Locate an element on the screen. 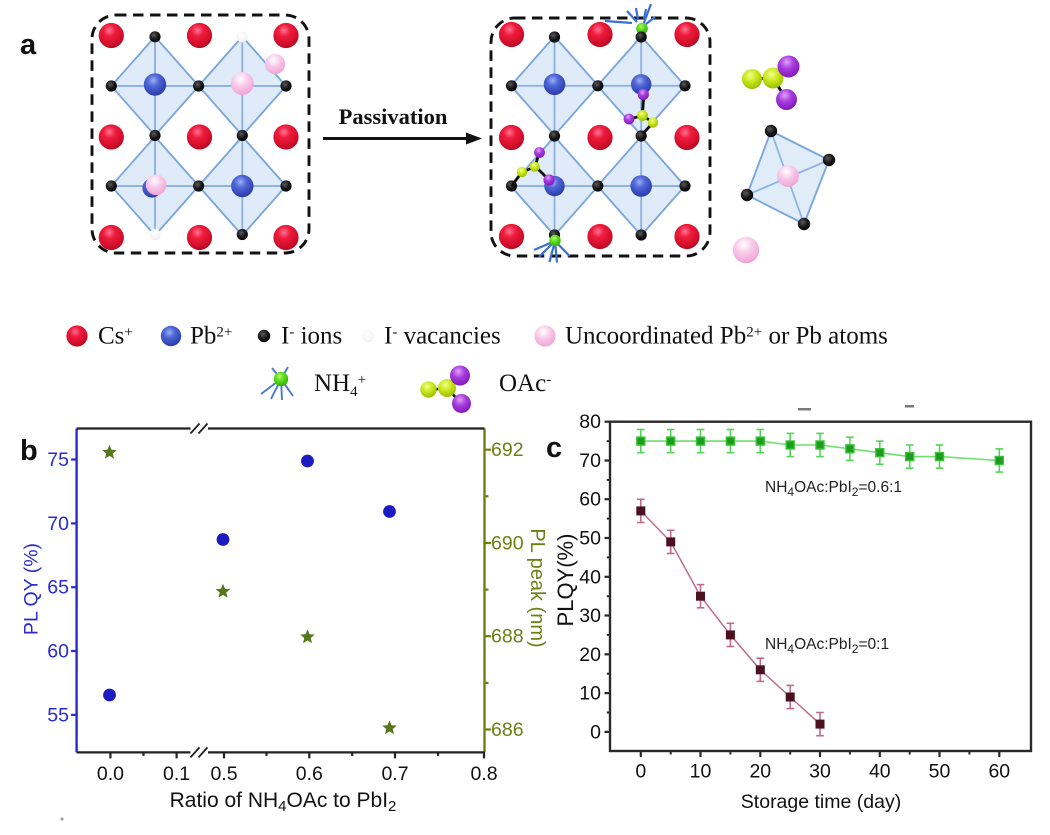 This screenshot has height=835, width=1050. svg-text: c is located at coordinates (554, 448).